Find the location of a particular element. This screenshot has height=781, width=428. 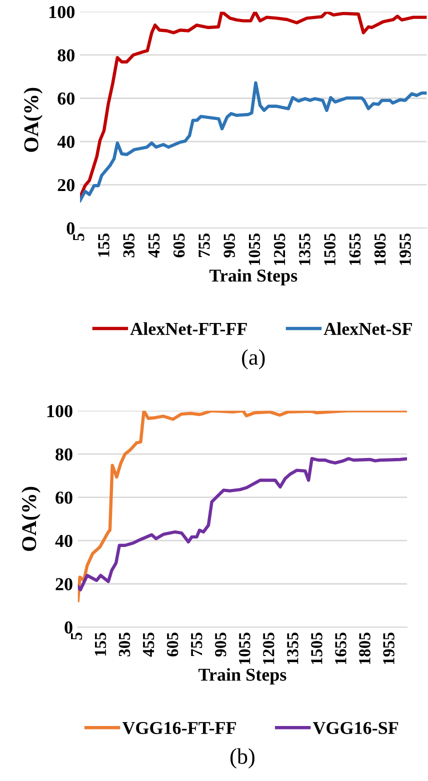

text: (b) is located at coordinates (242, 758).